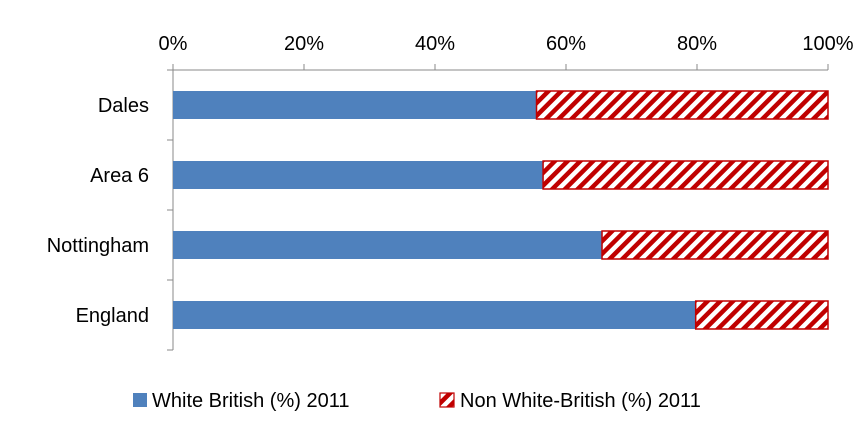  What do you see at coordinates (435, 44) in the screenshot?
I see `x-tick-label: 40%` at bounding box center [435, 44].